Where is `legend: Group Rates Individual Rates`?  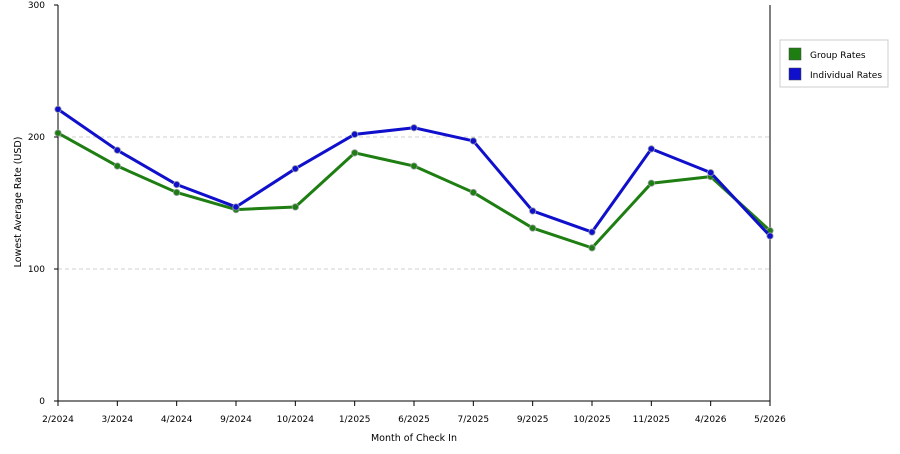 legend: Group Rates Individual Rates is located at coordinates (834, 63).